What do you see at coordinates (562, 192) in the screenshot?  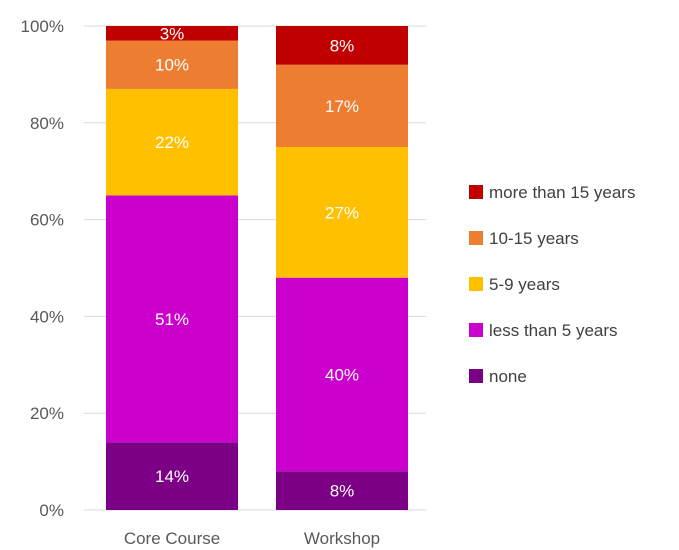 I see `legend-label: more than 15 years` at bounding box center [562, 192].